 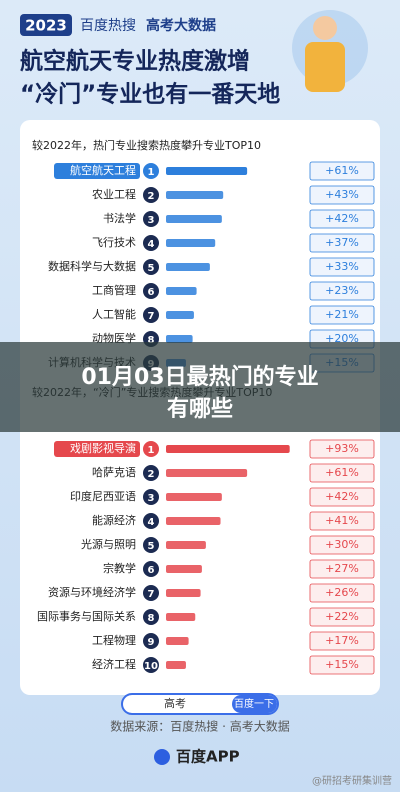 What do you see at coordinates (254, 704) in the screenshot?
I see `search-button` at bounding box center [254, 704].